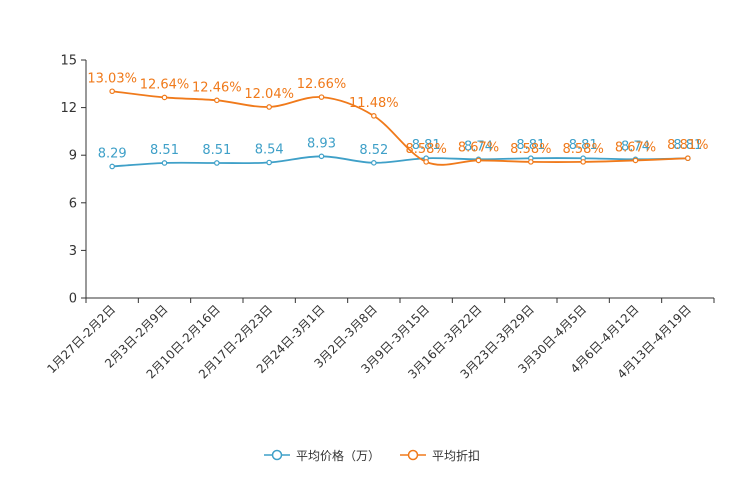 The height and width of the screenshot is (496, 744). I want to click on data-label: 8.54, so click(269, 149).